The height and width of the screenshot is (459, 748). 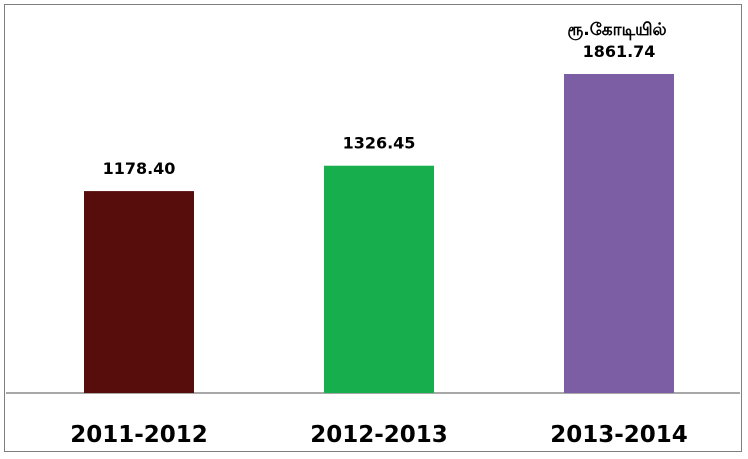 I want to click on category-label-2012-2013: 2012-2013, so click(x=379, y=435).